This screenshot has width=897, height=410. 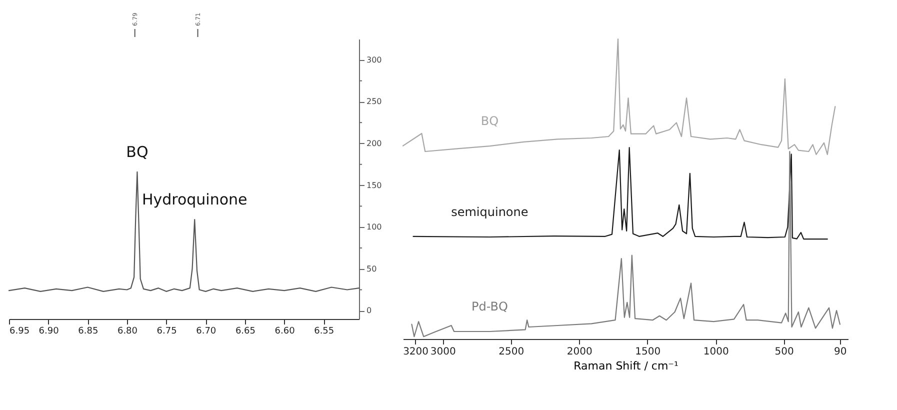 What do you see at coordinates (374, 101) in the screenshot?
I see `y-tick-label: 250` at bounding box center [374, 101].